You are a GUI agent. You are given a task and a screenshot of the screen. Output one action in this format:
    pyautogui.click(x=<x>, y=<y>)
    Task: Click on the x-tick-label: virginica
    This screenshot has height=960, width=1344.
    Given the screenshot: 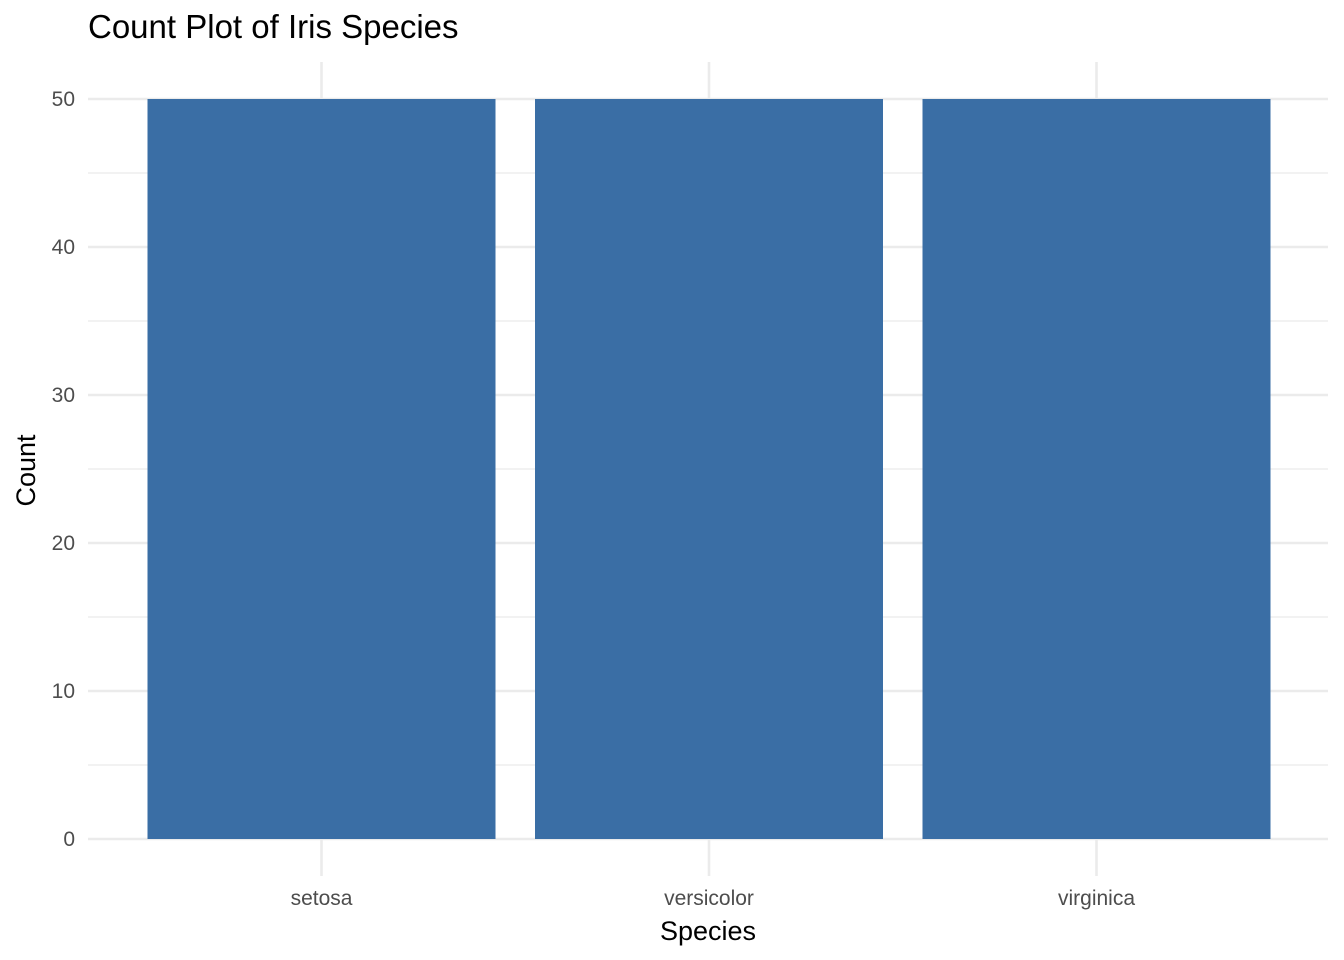 What is the action you would take?
    pyautogui.click(x=1096, y=898)
    